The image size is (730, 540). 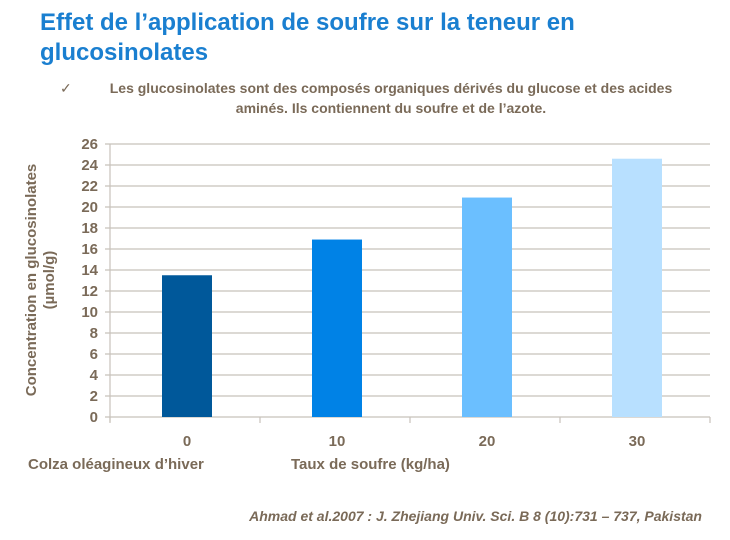 What do you see at coordinates (487, 441) in the screenshot?
I see `x-tick-label: 20` at bounding box center [487, 441].